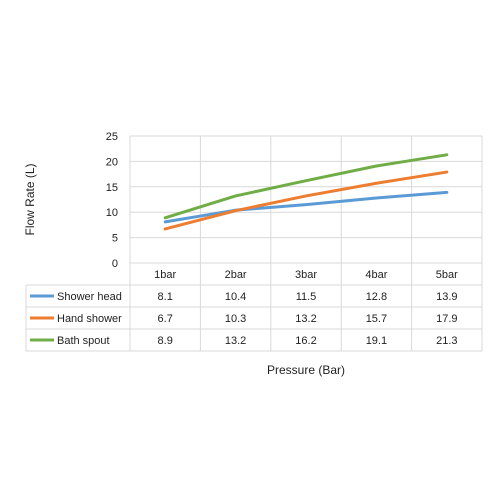  I want to click on series-line, so click(306, 186).